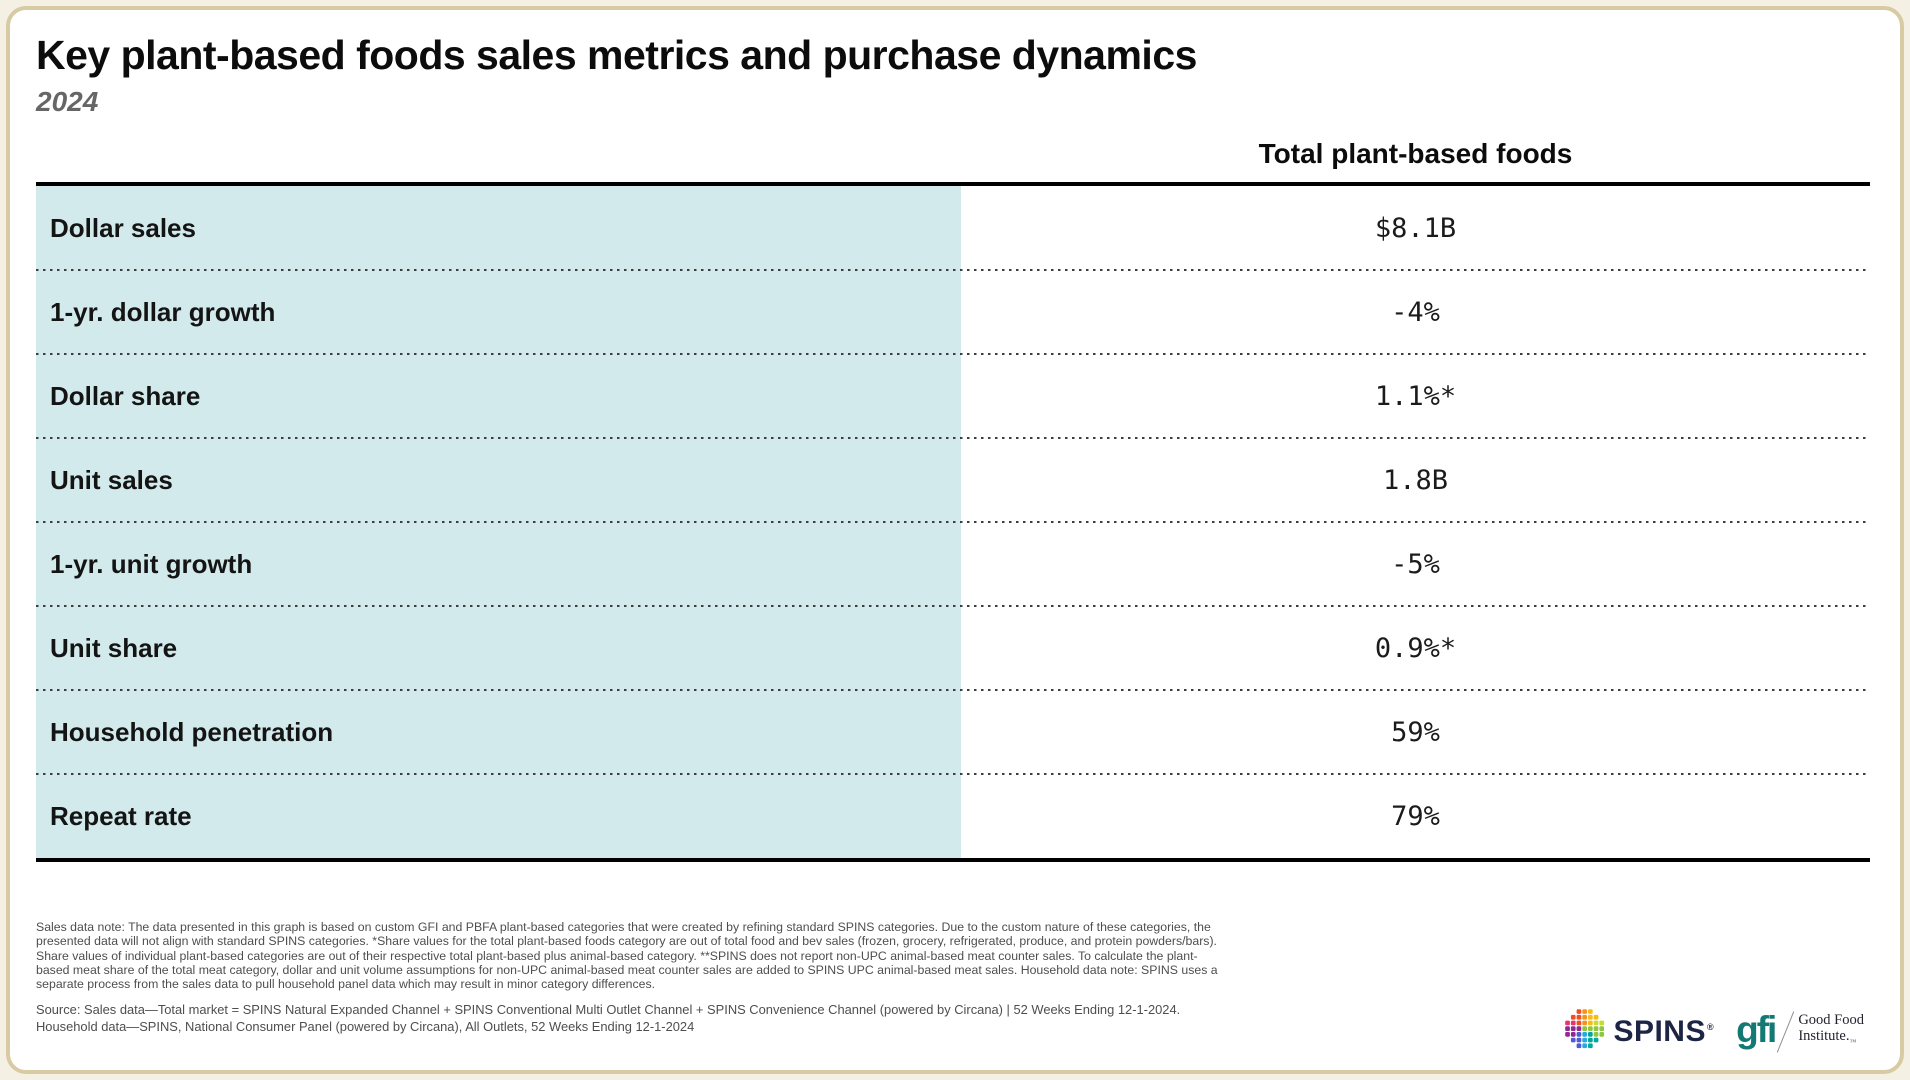  I want to click on metric-value: 1.1%*, so click(1415, 396).